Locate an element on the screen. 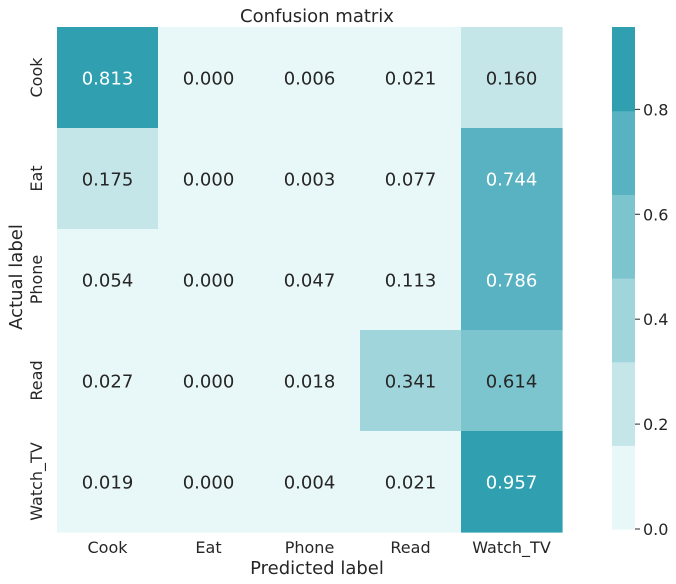 The width and height of the screenshot is (676, 584). cell-value-label: 0.006 is located at coordinates (310, 79).